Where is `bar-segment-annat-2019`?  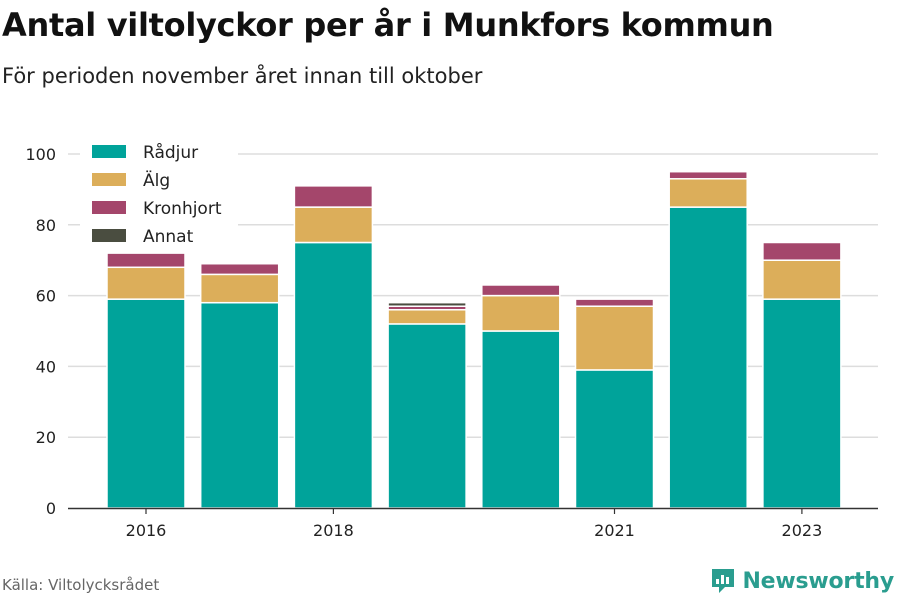 bar-segment-annat-2019 is located at coordinates (427, 304).